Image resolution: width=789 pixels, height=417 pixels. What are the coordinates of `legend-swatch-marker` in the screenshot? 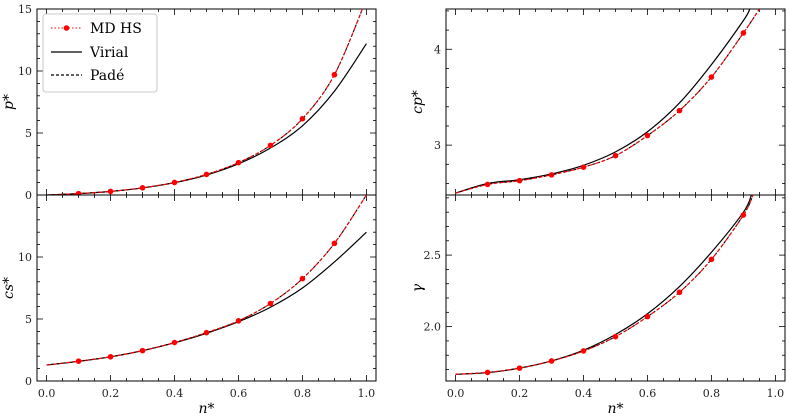 It's located at (66, 28).